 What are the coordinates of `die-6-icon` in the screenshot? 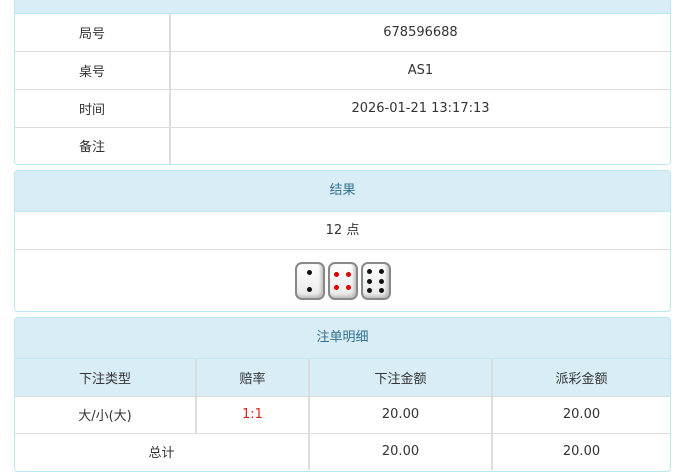 It's located at (375, 281).